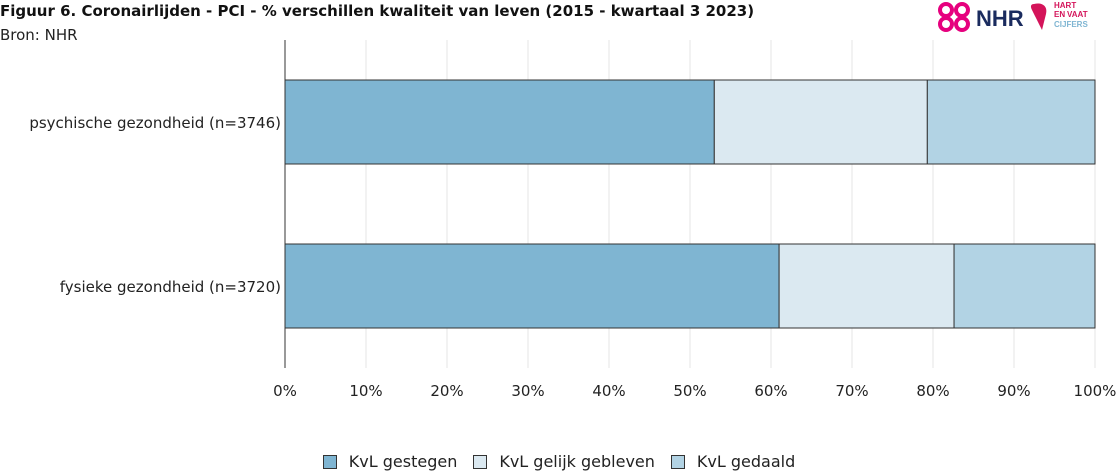 The height and width of the screenshot is (474, 1118). I want to click on x-tick-label: 100%, so click(1095, 391).